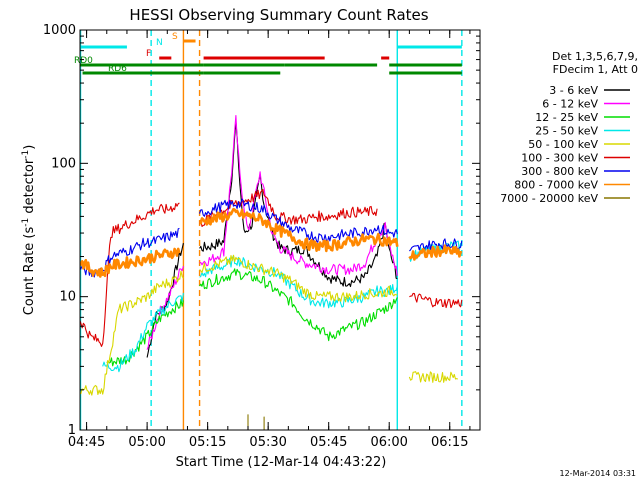 This screenshot has width=640, height=480. Describe the element at coordinates (29, 271) in the screenshot. I see `y-axis-label-part: Count Rate (s` at that location.